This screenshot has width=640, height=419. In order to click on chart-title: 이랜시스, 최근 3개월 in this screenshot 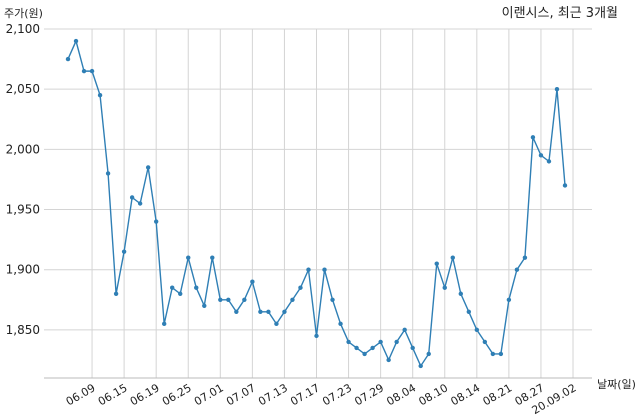, I will do `click(560, 13)`.